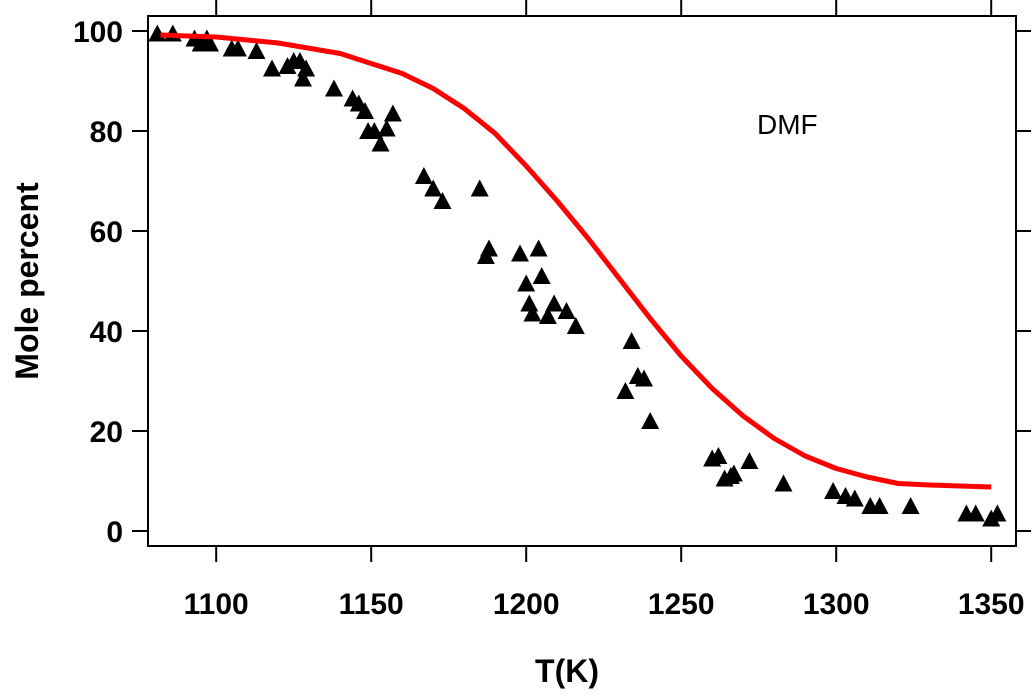  What do you see at coordinates (604, 604) in the screenshot?
I see `x-tick-labels: 1100 1150 1200 1250 1300 1350` at bounding box center [604, 604].